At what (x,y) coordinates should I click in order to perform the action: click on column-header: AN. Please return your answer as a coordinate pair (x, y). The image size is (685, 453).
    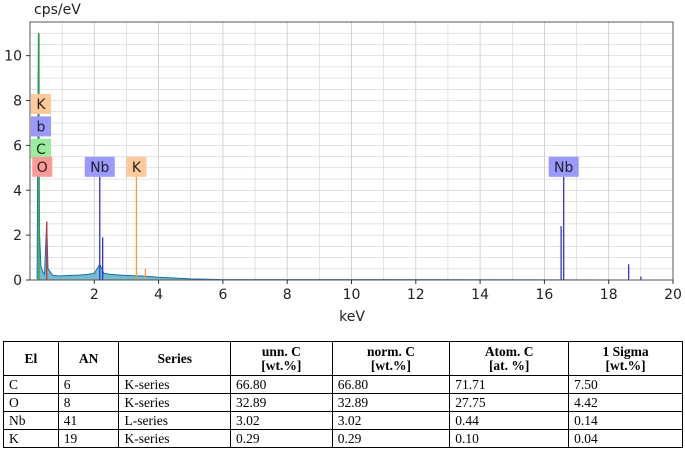
    Looking at the image, I should click on (88, 358).